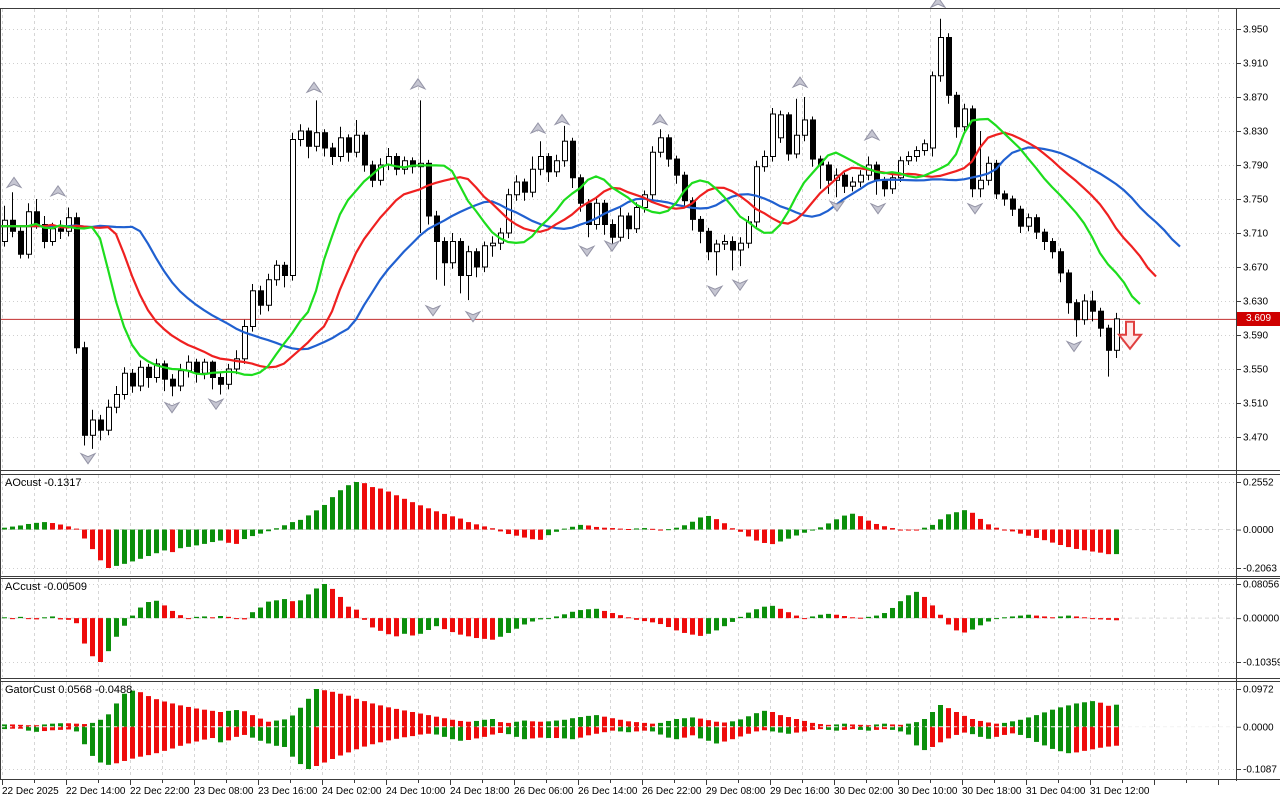 This screenshot has height=800, width=1280. I want to click on price-tick-label: 3.710, so click(1255, 234).